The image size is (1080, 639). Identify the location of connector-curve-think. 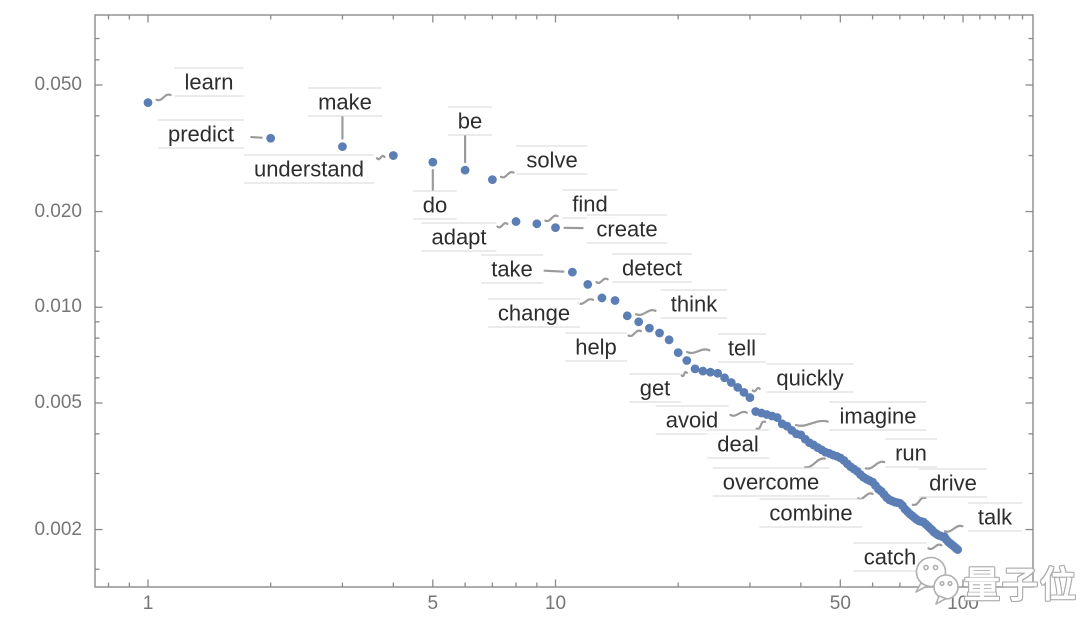
(646, 313).